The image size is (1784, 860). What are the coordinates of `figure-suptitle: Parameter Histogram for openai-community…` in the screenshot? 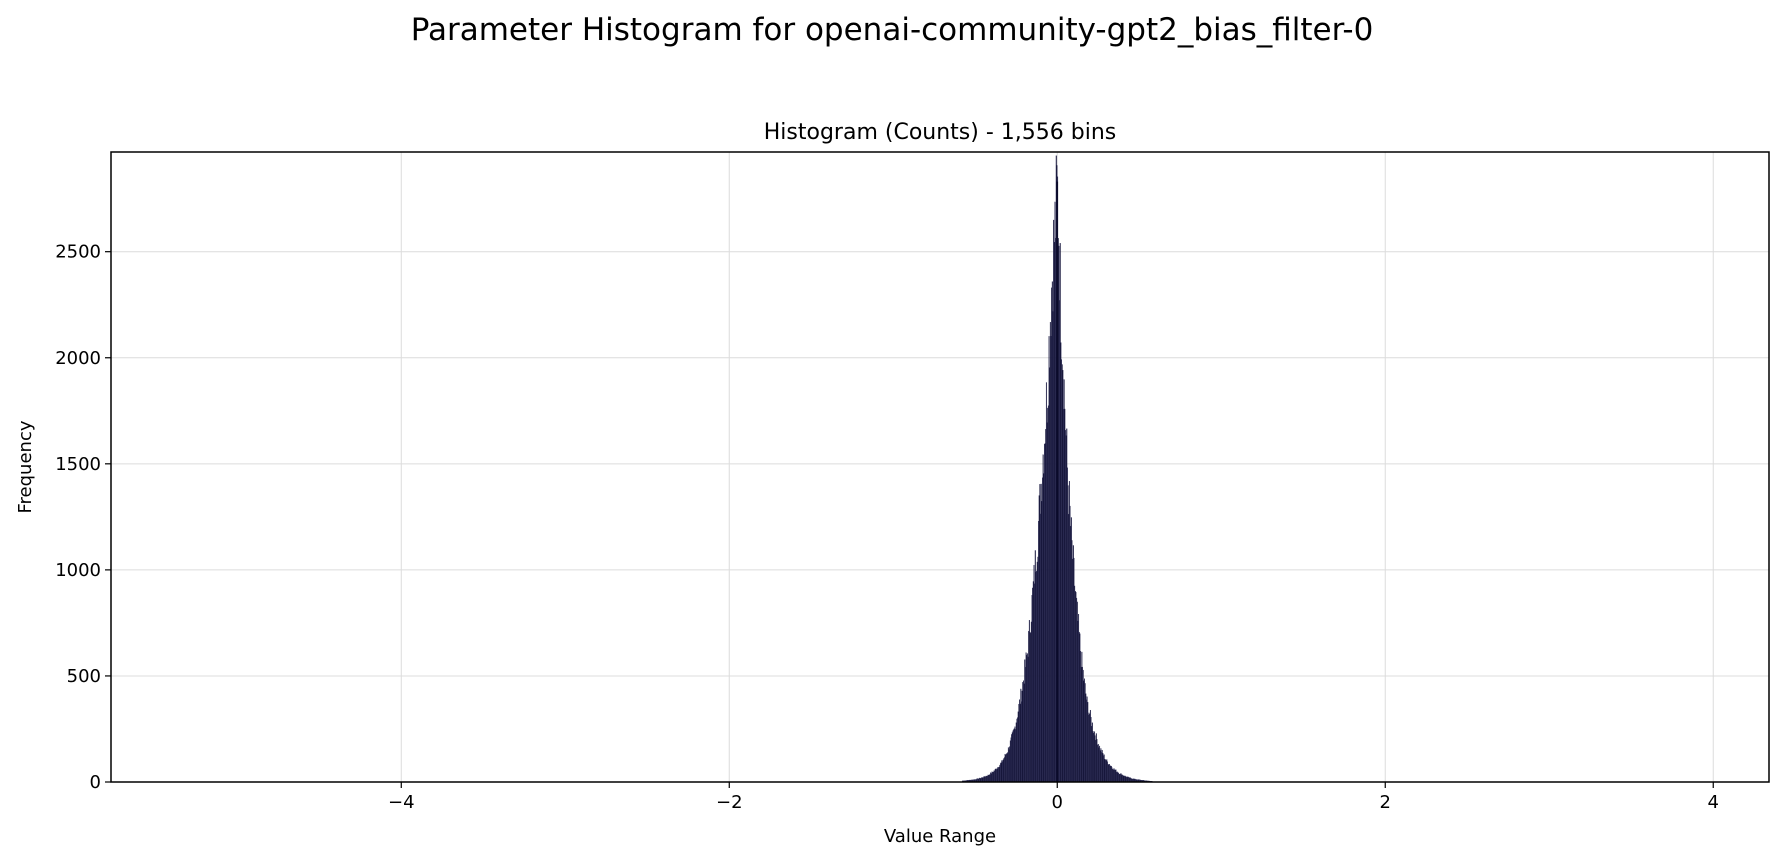 It's located at (892, 30).